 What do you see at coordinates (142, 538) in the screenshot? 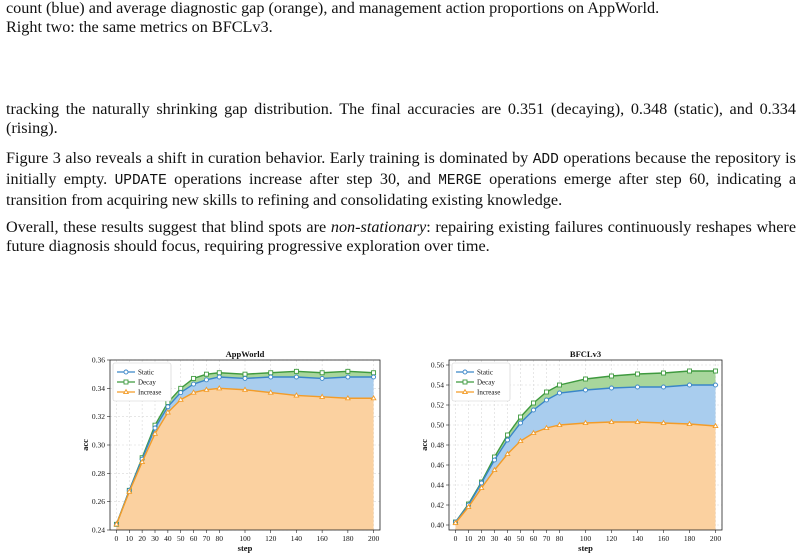
I see `x-tick-label: 20` at bounding box center [142, 538].